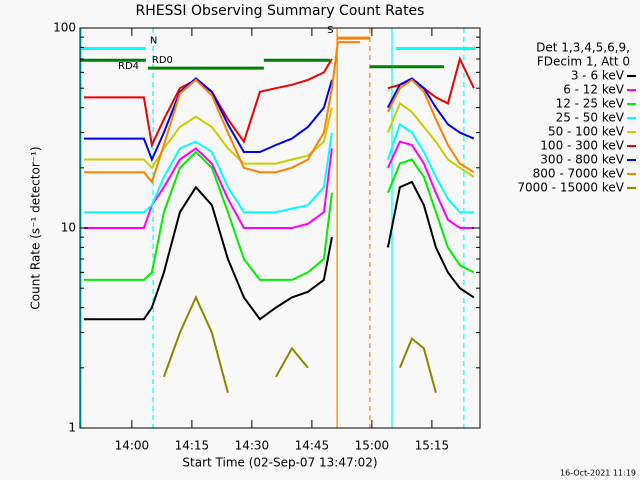 The width and height of the screenshot is (640, 480). I want to click on legend-label: 6 - 12 keV, so click(594, 90).